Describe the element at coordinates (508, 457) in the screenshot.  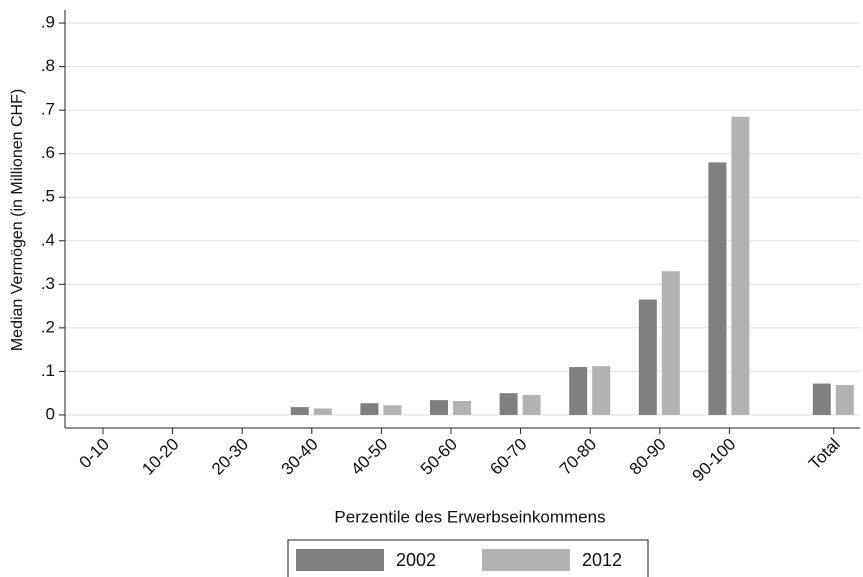
I see `x-tick-label: 60-70` at that location.